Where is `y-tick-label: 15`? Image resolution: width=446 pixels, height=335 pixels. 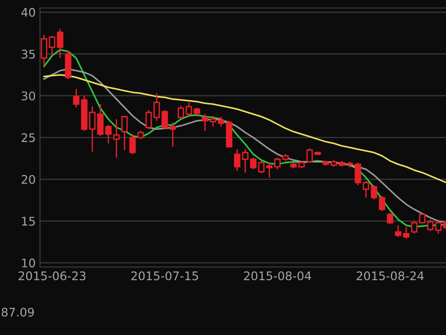
y-tick-label: 15 is located at coordinates (28, 221).